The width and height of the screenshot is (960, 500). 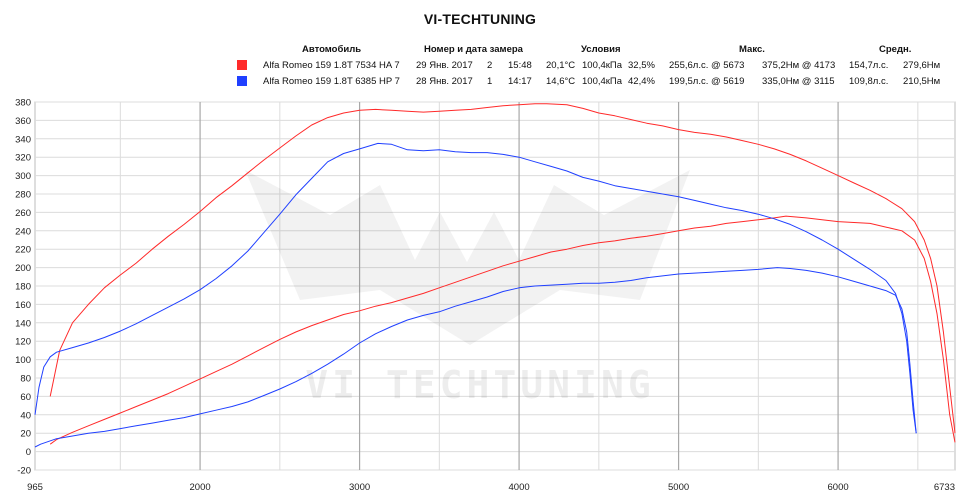 I want to click on watermark-text: VI TECHTUNING, so click(x=479, y=385).